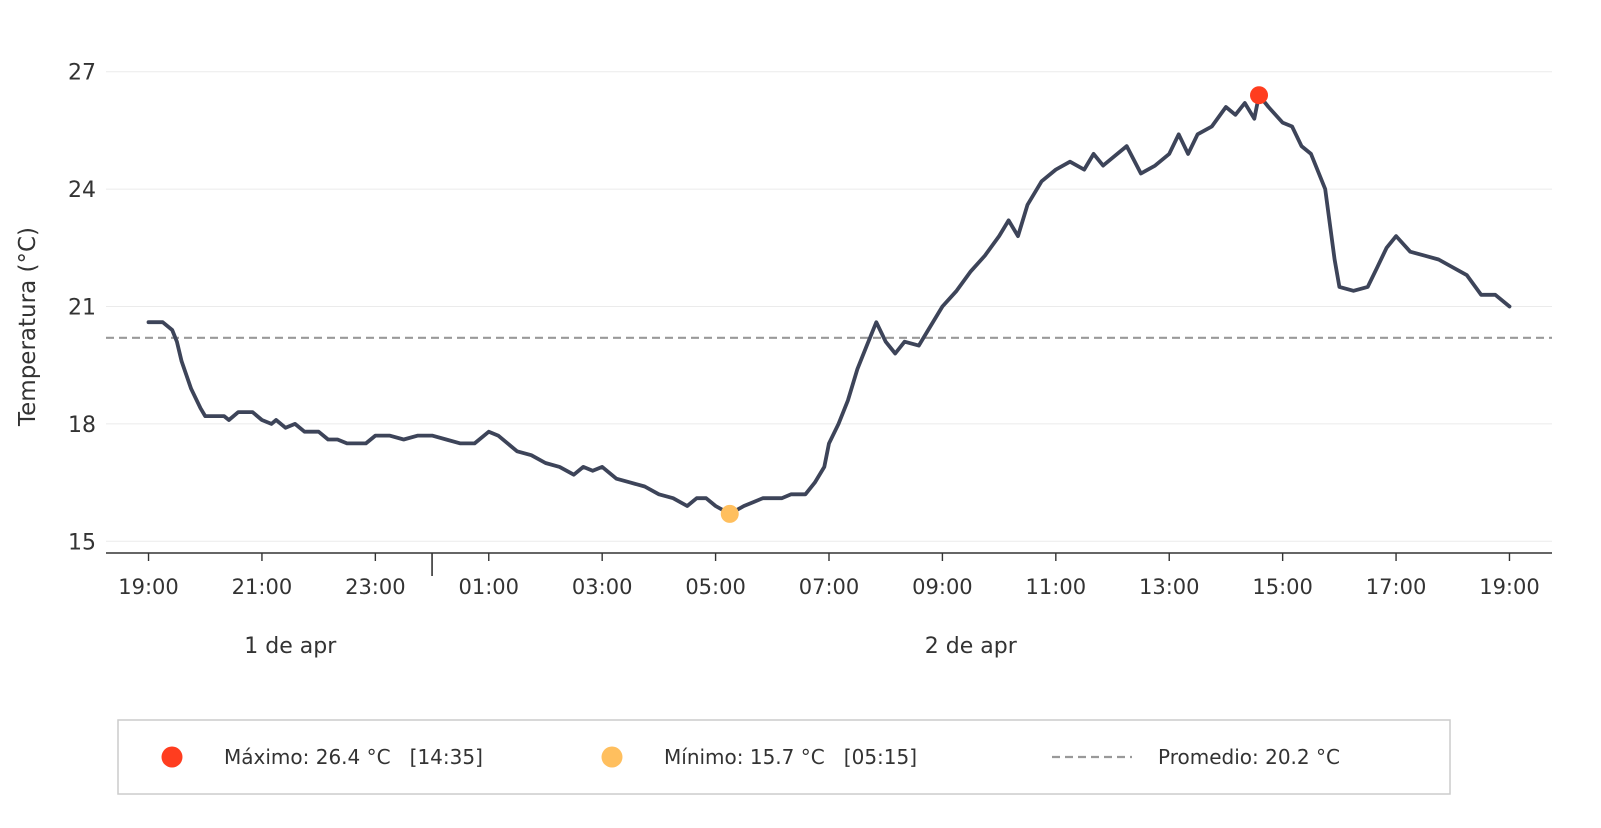 This screenshot has width=1601, height=828. What do you see at coordinates (1259, 95) in the screenshot?
I see `max-marker` at bounding box center [1259, 95].